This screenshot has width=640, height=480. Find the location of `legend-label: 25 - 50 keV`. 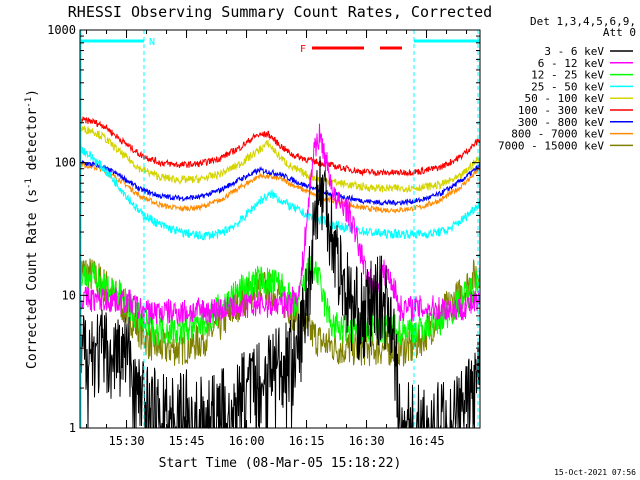

legend-label: 25 - 50 keV is located at coordinates (567, 86).